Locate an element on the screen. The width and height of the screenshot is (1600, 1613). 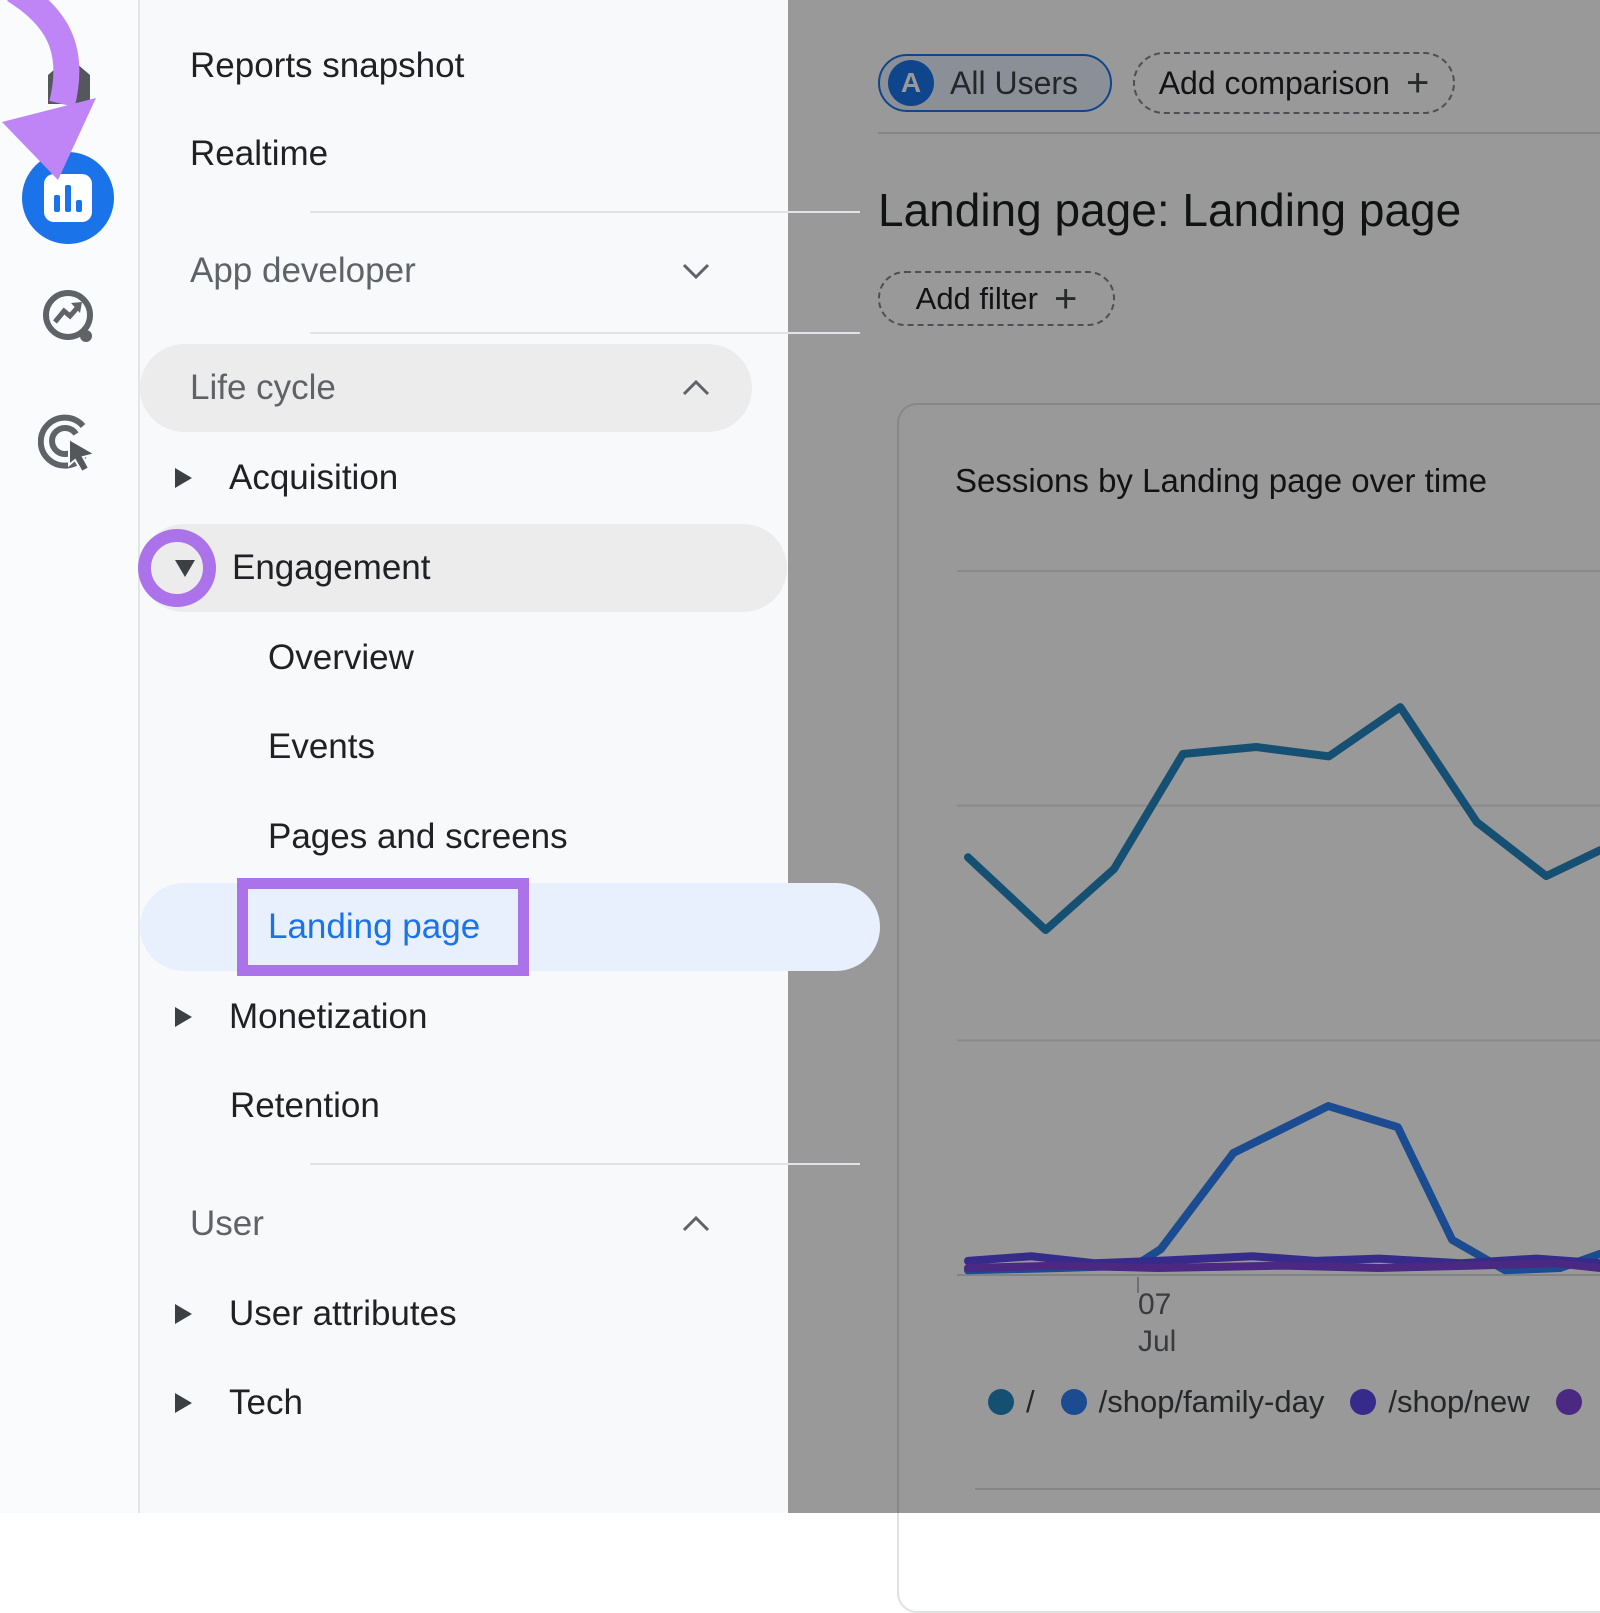
nav-section-user: User is located at coordinates (446, 1224).